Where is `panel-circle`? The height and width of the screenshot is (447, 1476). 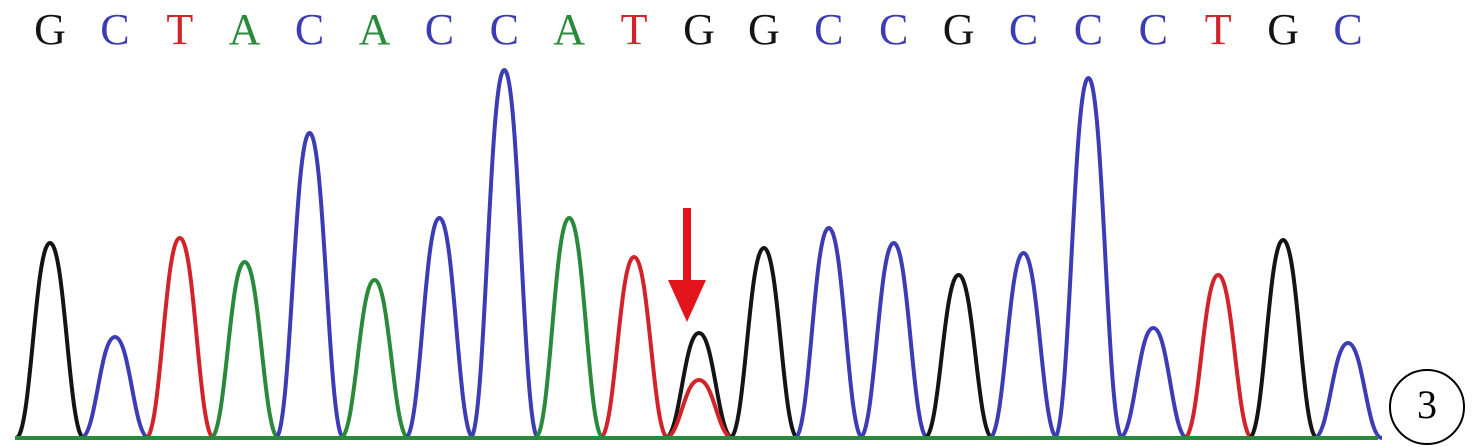 panel-circle is located at coordinates (1427, 407).